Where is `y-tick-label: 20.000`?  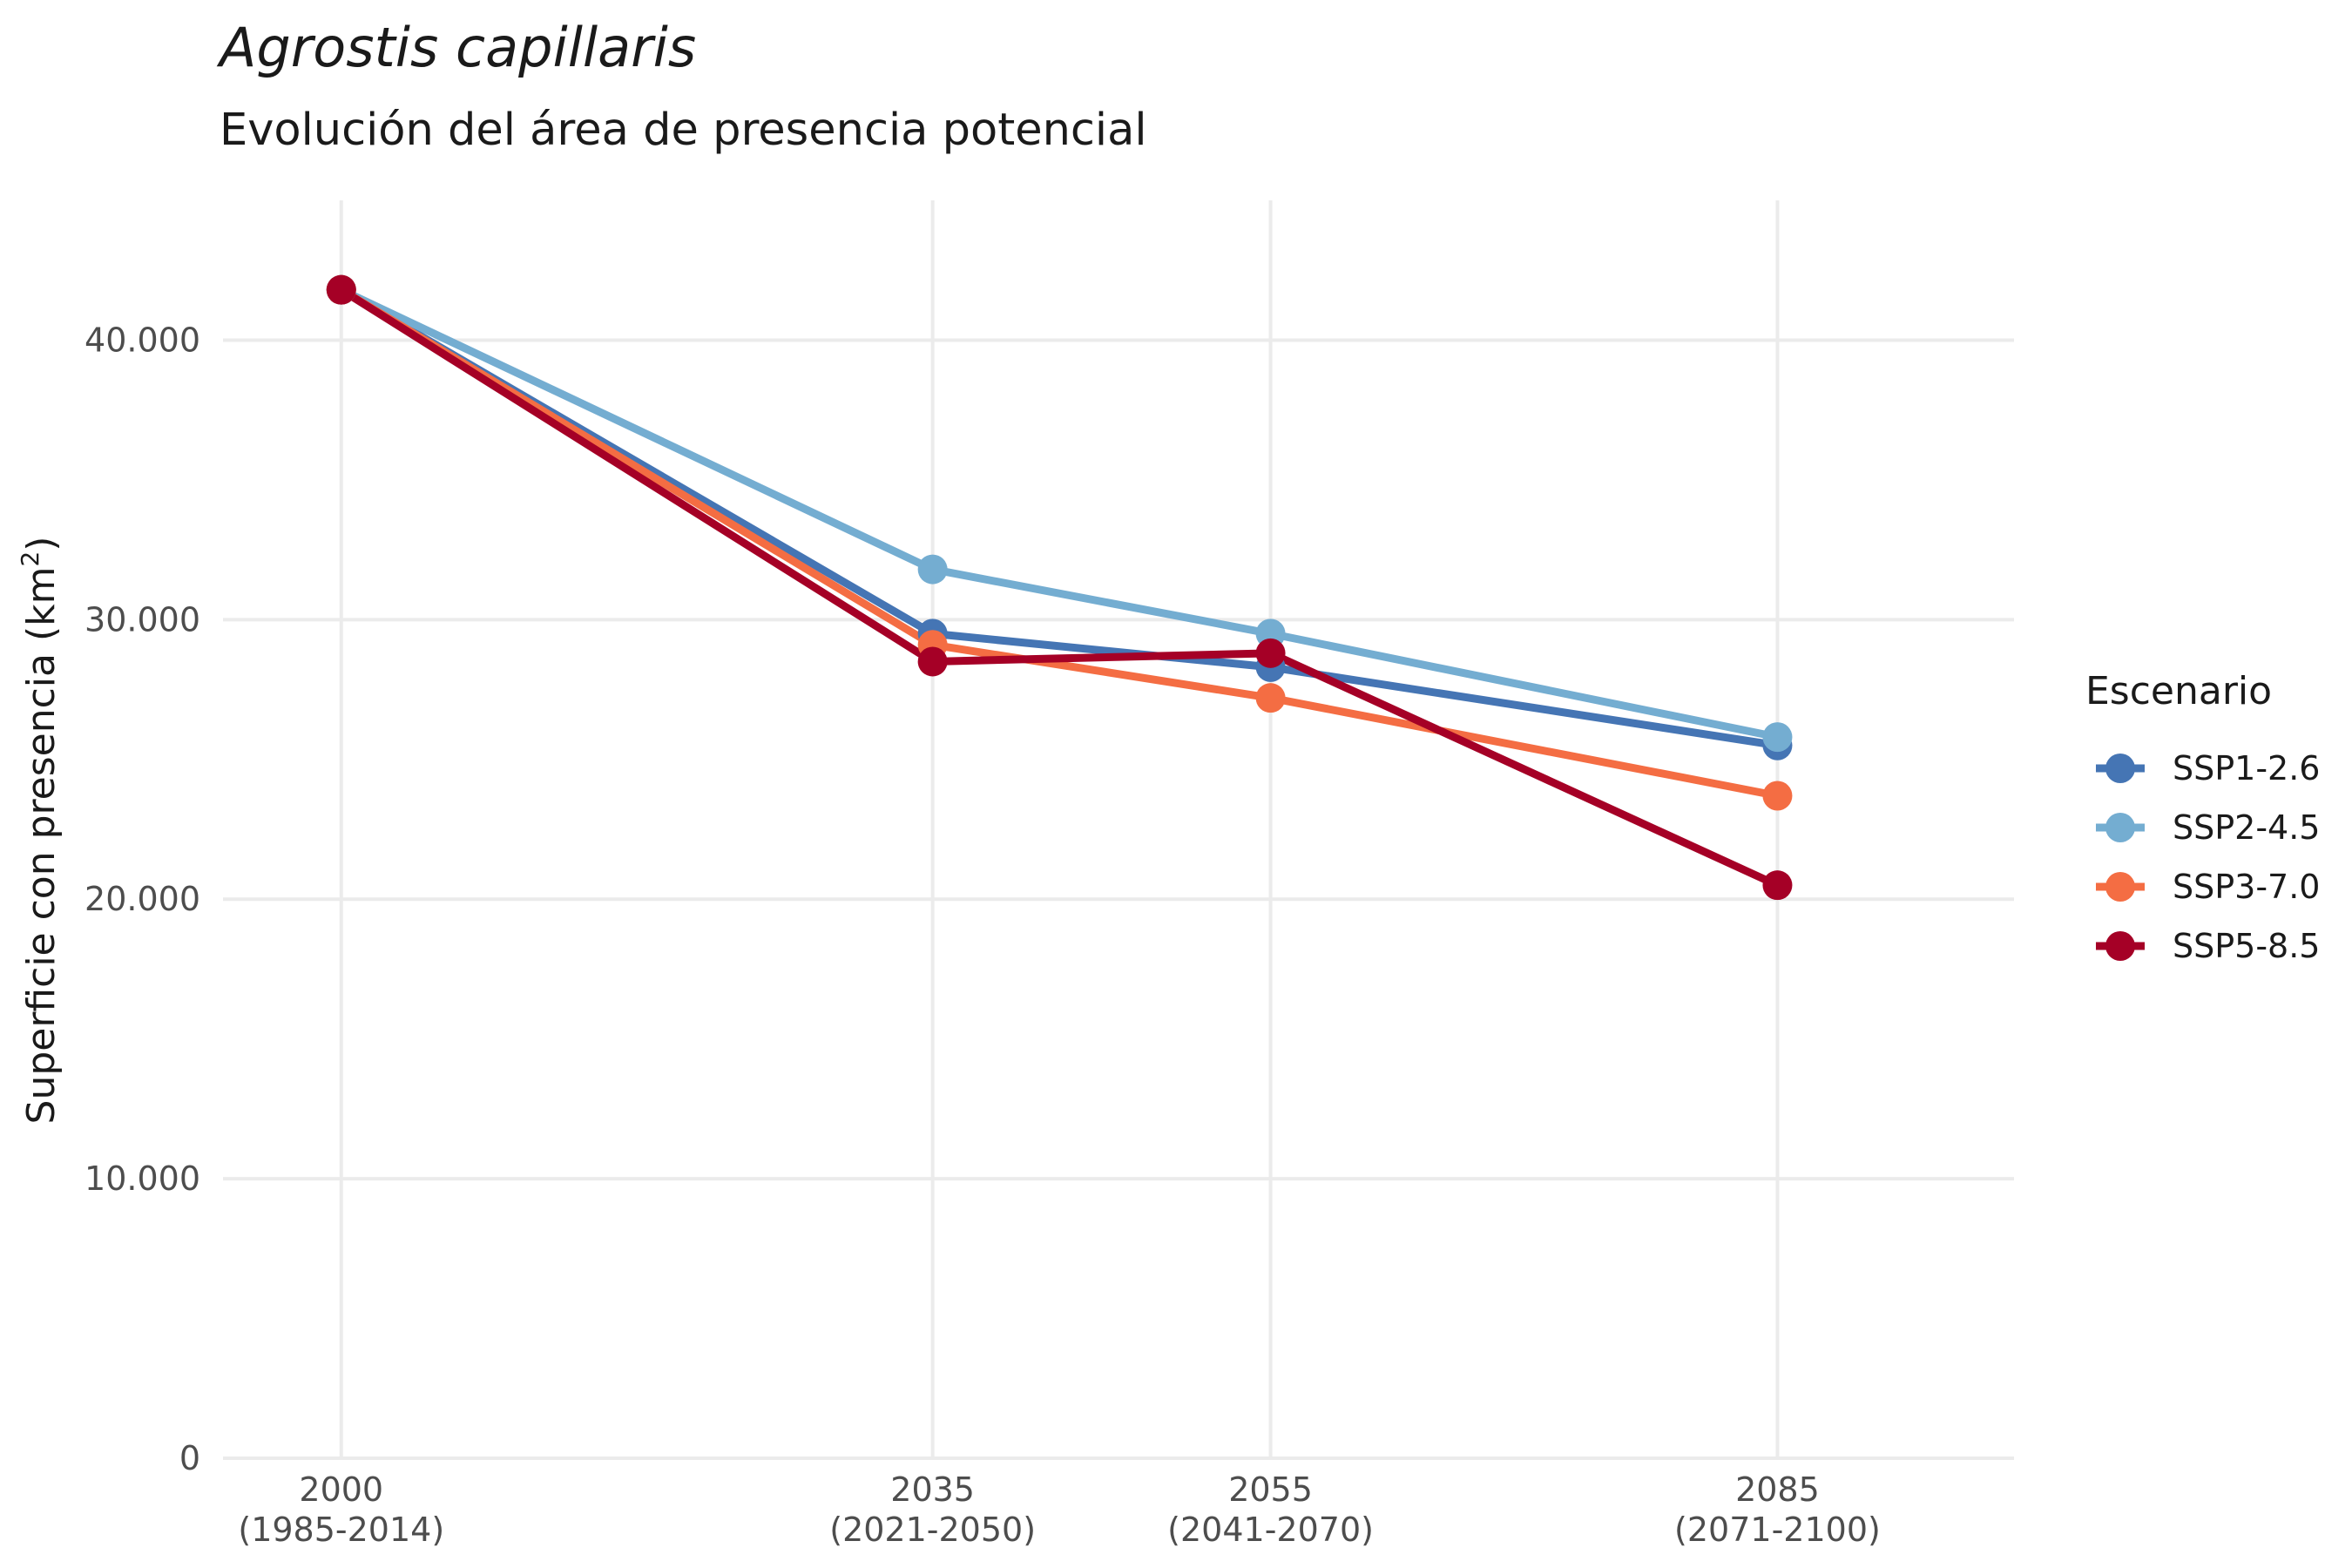 y-tick-label: 20.000 is located at coordinates (142, 899).